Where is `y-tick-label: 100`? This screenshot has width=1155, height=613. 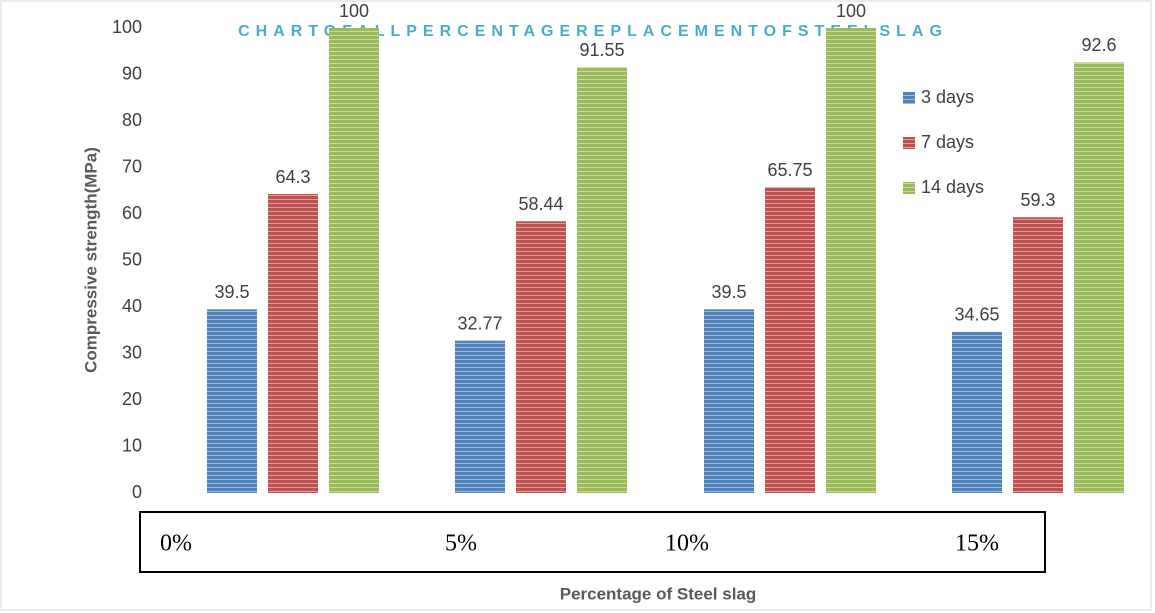
y-tick-label: 100 is located at coordinates (127, 27).